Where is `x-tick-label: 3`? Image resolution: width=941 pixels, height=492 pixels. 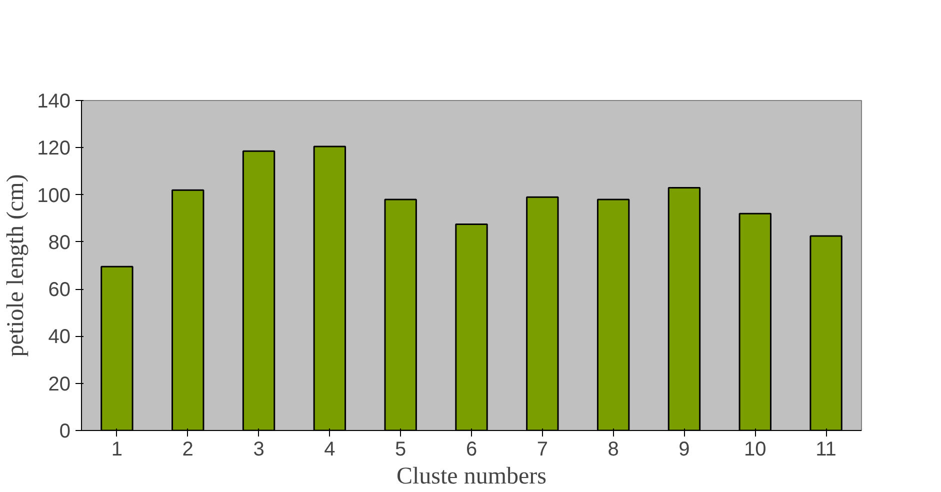
x-tick-label: 3 is located at coordinates (258, 449).